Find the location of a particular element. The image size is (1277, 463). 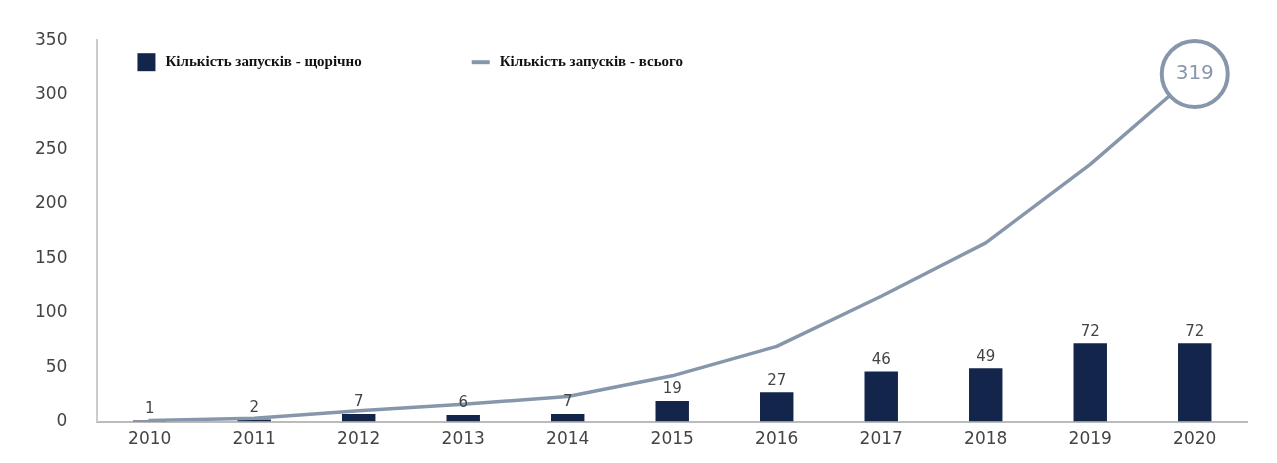

y-tick-label: 350 is located at coordinates (51, 38).